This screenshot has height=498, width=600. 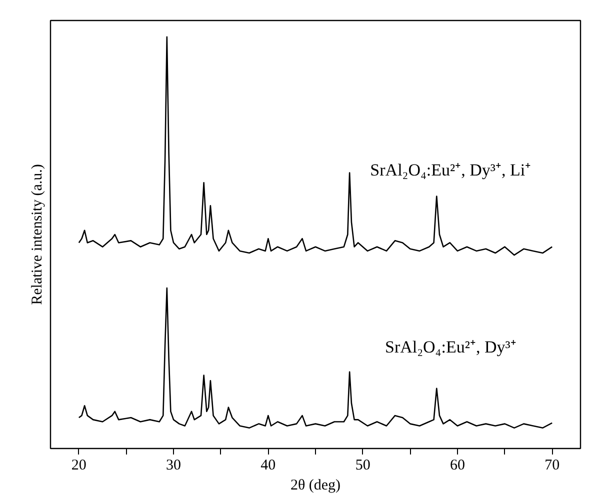 I want to click on x-tick-label: 40, so click(x=268, y=466).